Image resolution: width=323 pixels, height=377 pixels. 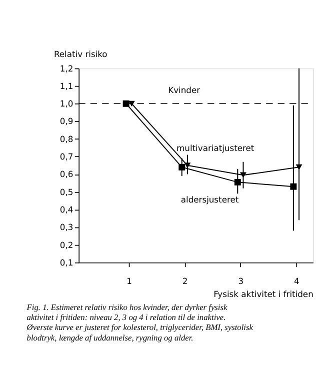 I want to click on y-tick-label: 0,3, so click(x=67, y=227).